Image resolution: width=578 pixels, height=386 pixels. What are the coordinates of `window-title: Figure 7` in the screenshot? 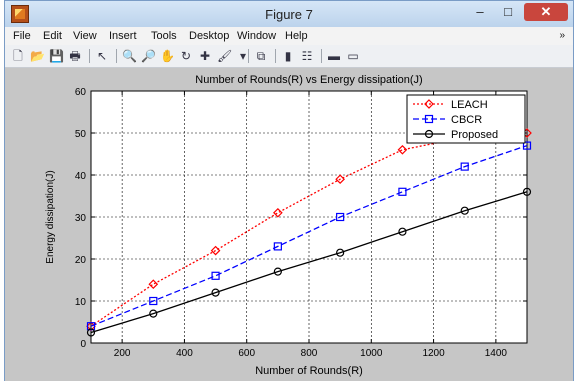 It's located at (289, 14).